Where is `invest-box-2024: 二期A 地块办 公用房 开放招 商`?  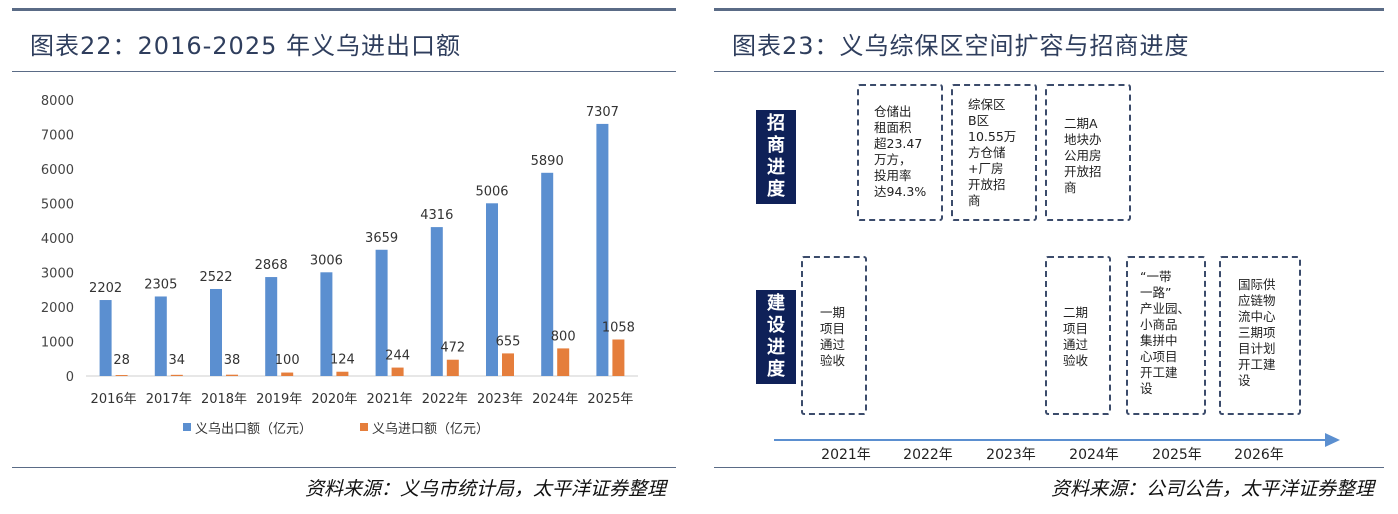
invest-box-2024: 二期A 地块办 公用房 开放招 商 is located at coordinates (1088, 152).